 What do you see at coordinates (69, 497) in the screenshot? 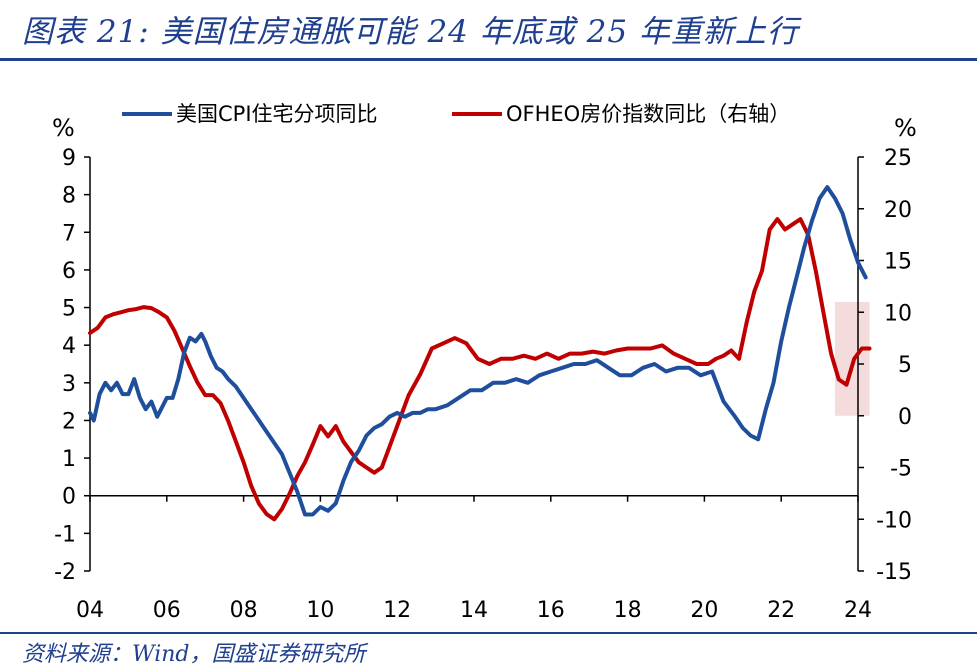
I see `left-tick-label: 0` at bounding box center [69, 497].